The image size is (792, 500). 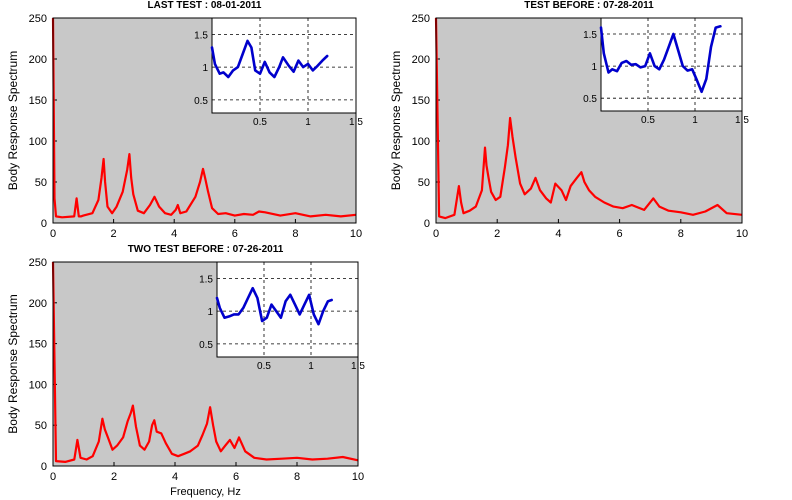 What do you see at coordinates (589, 5) in the screenshot?
I see `chart-title: TEST BEFORE : 07-28-2011` at bounding box center [589, 5].